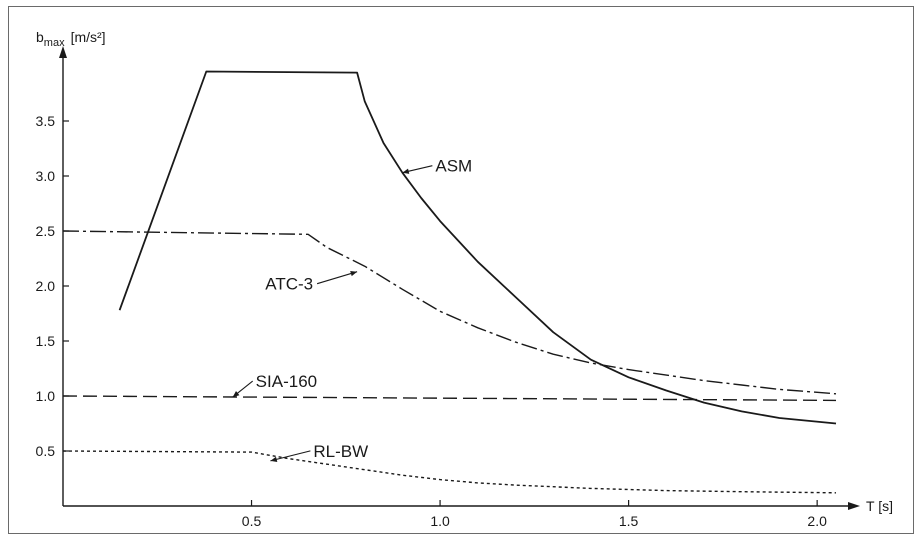  Describe the element at coordinates (252, 521) in the screenshot. I see `x-tick-label: 0.5` at that location.